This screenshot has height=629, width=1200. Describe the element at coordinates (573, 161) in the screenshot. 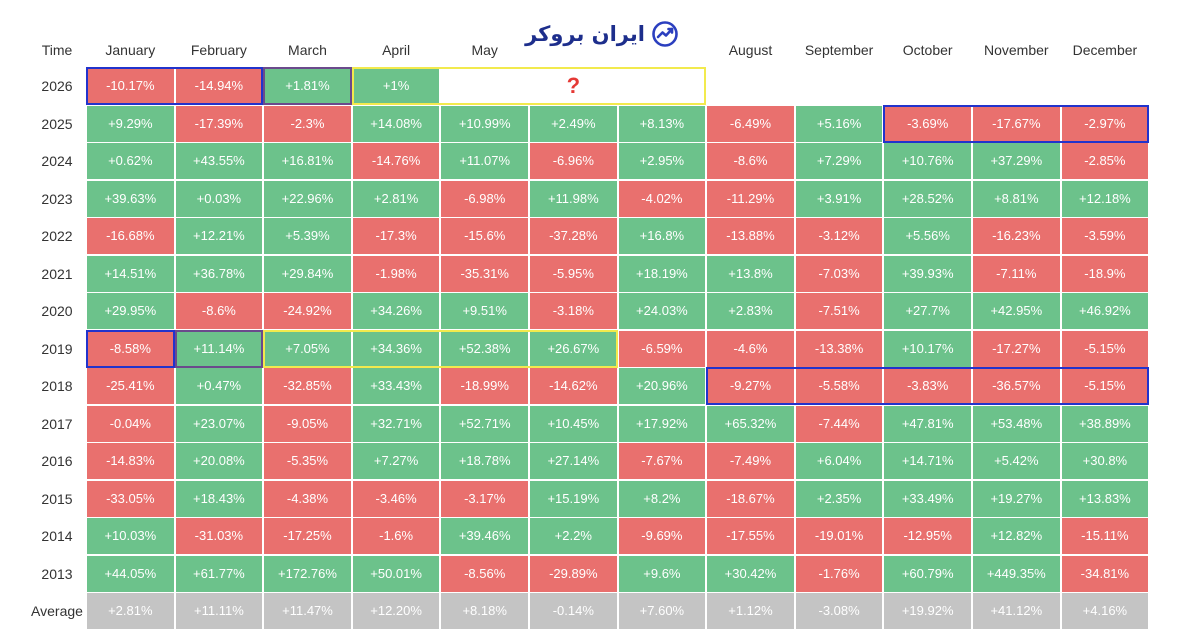

I see `return-cell: -6.96%` at that location.